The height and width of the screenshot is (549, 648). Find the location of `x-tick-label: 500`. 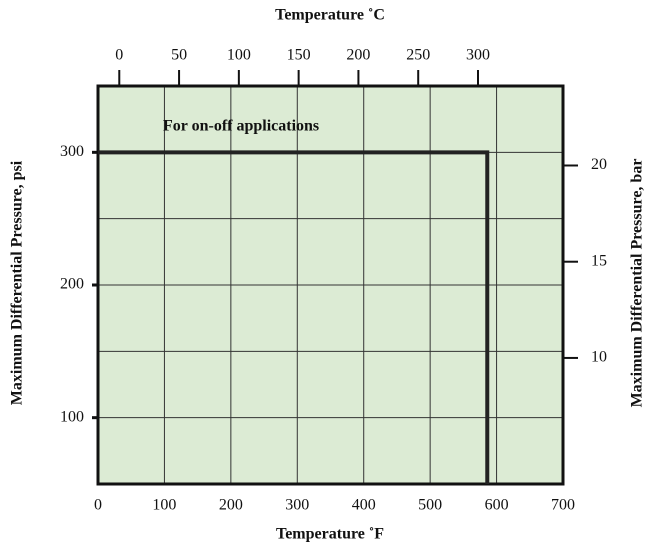

x-tick-label: 500 is located at coordinates (430, 505).